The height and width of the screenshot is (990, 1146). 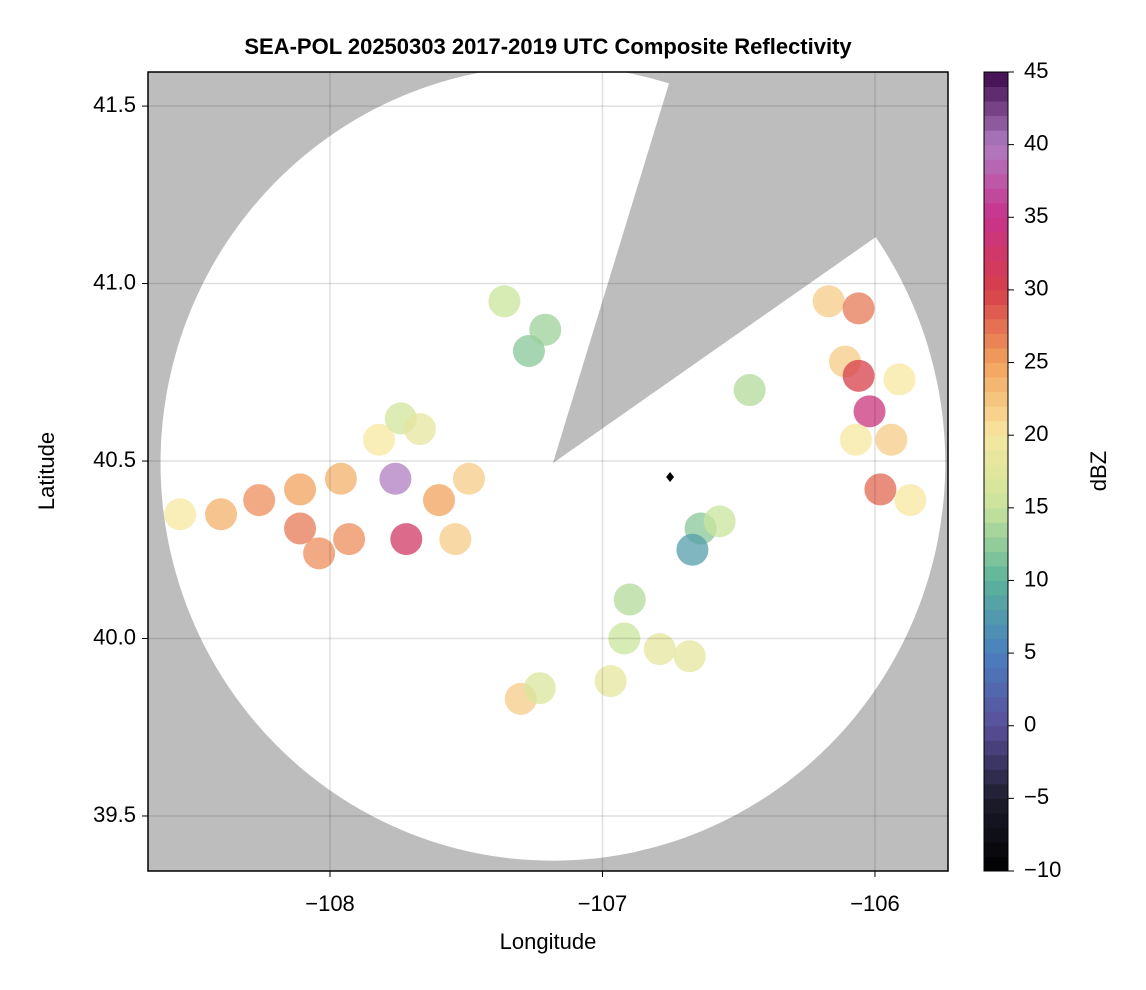 I want to click on colorbar-tick-label: 30, so click(x=1036, y=288).